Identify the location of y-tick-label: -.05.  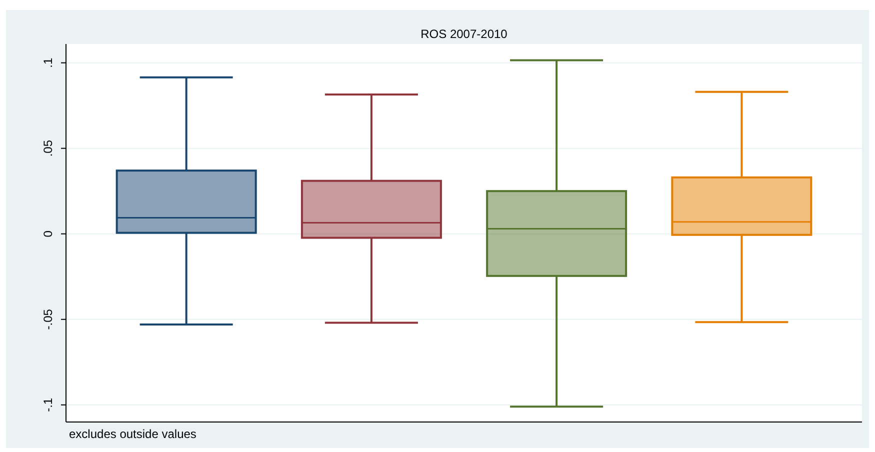
(48, 319).